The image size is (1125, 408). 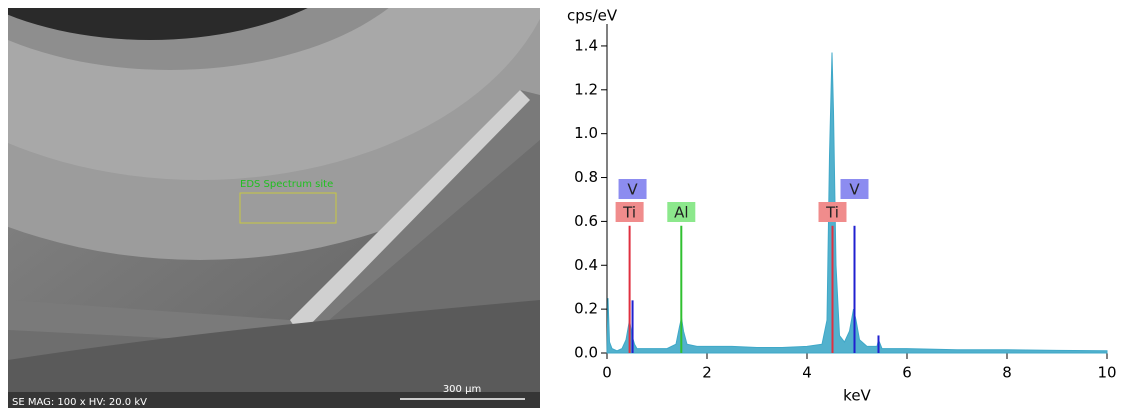 What do you see at coordinates (857, 396) in the screenshot?
I see `x-axis-label: keV` at bounding box center [857, 396].